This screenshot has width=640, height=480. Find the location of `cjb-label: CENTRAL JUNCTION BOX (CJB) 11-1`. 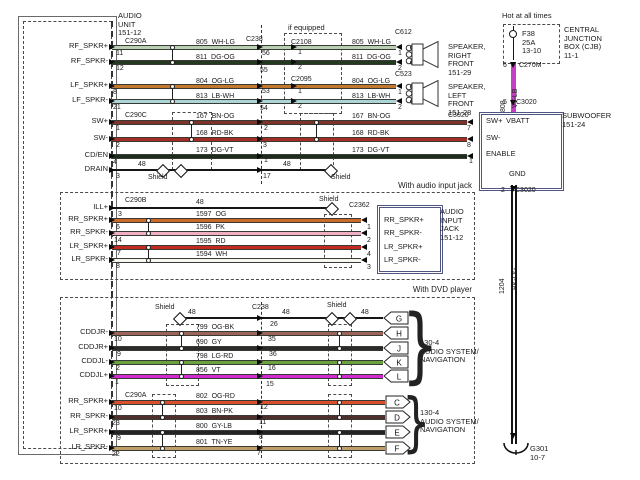

cjb-label: CENTRAL JUNCTION BOX (CJB) 11-1 is located at coordinates (583, 42).